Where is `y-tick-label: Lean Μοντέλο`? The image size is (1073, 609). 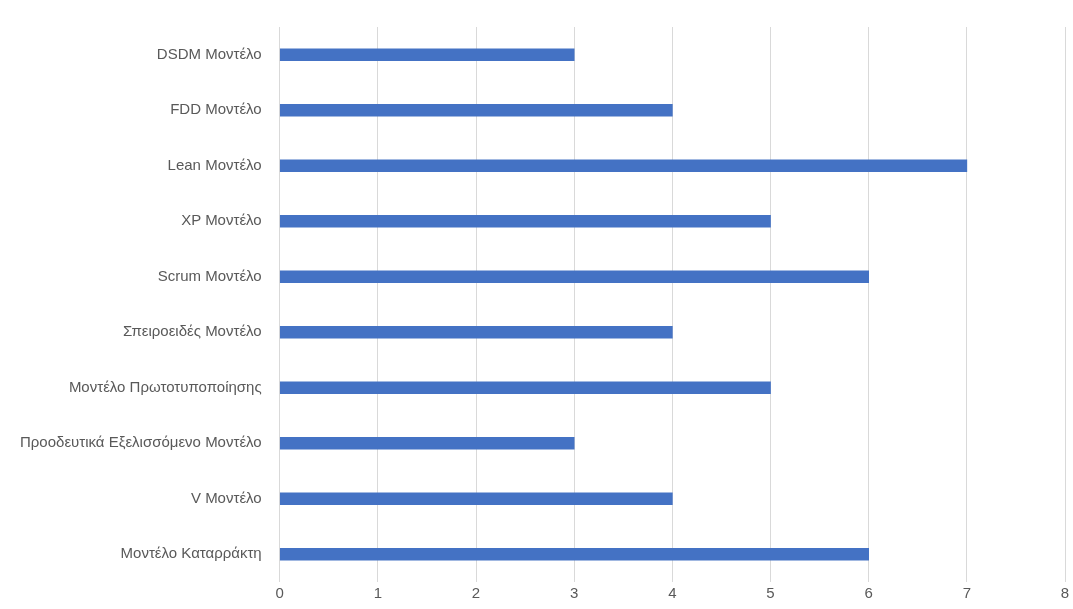
y-tick-label: Lean Μοντέλο is located at coordinates (214, 164).